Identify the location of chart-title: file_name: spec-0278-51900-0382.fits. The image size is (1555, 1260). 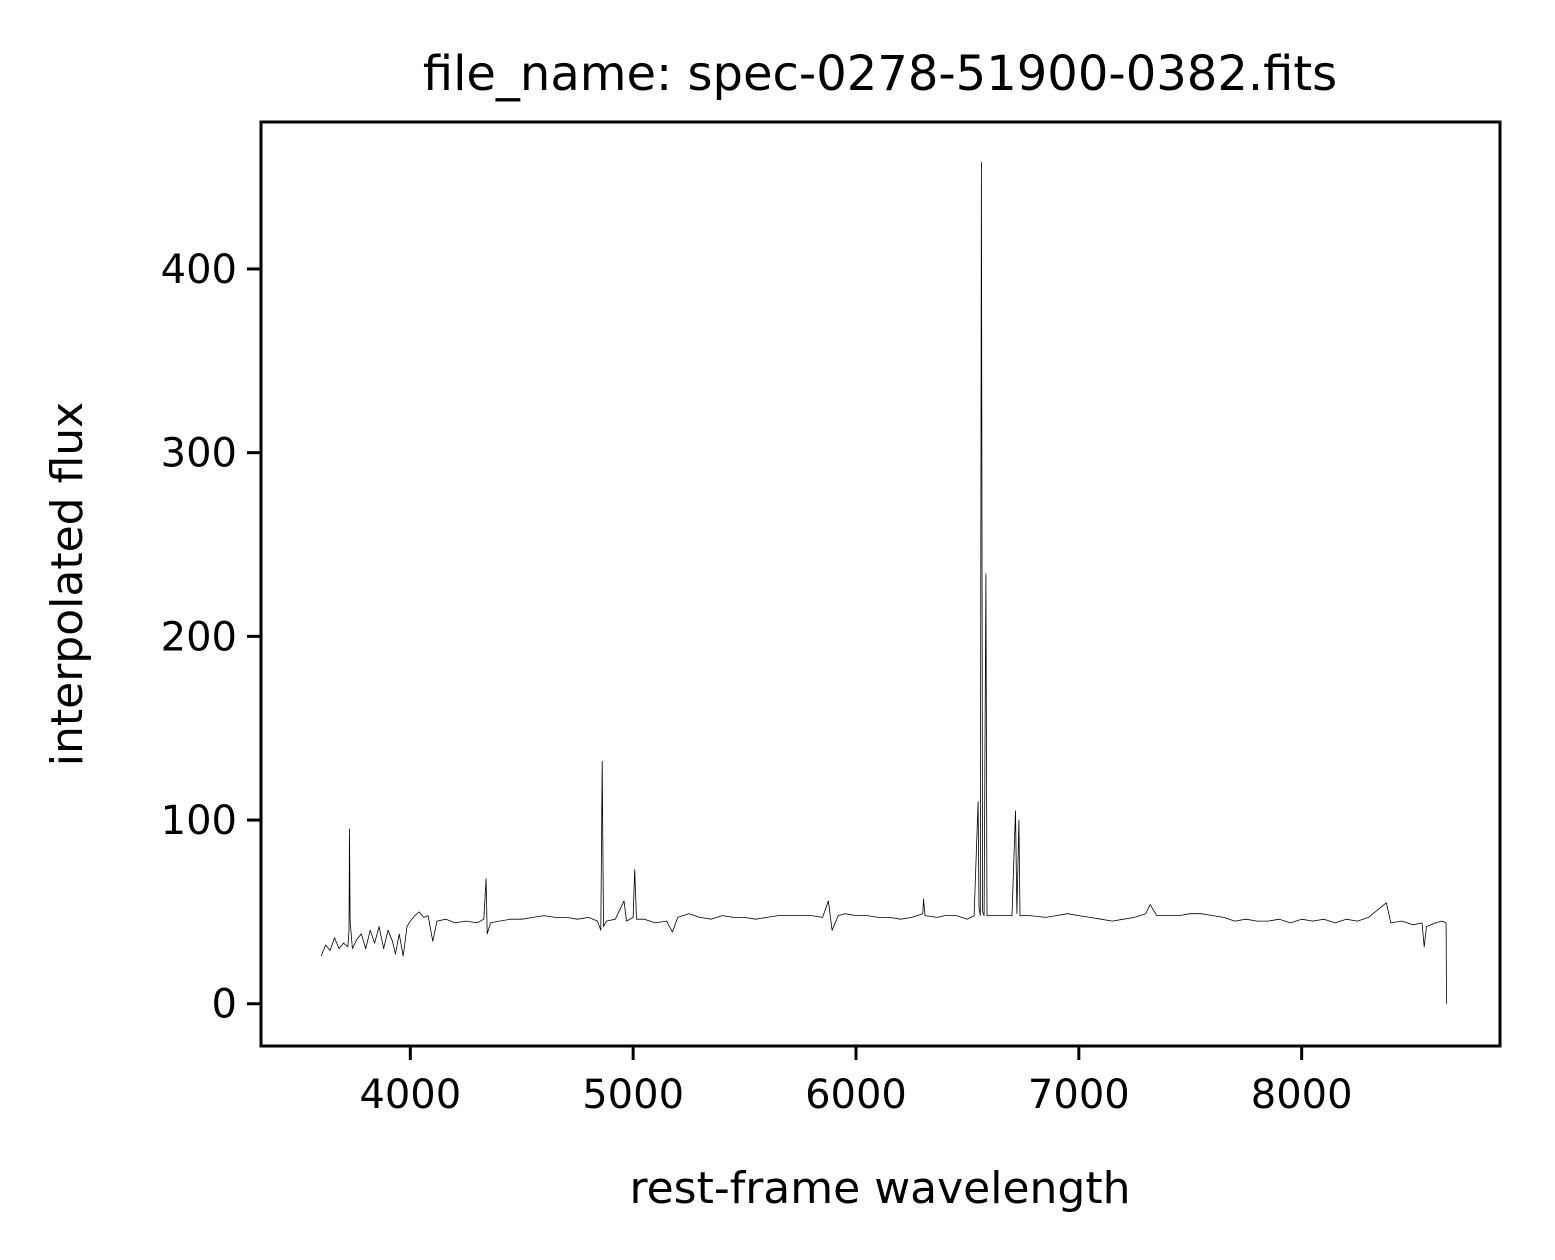
(880, 74).